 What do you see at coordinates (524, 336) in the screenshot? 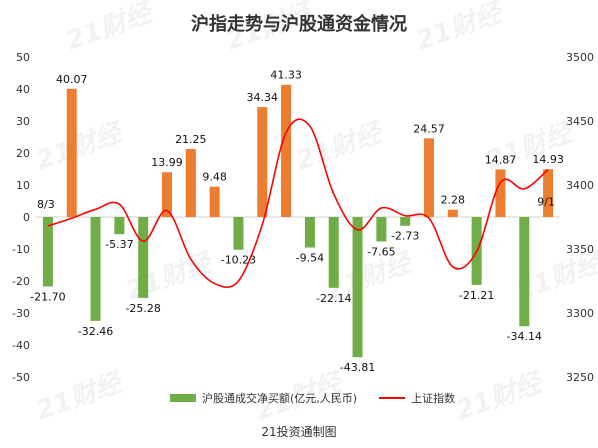
I see `bar-label-20: -34.14` at bounding box center [524, 336].